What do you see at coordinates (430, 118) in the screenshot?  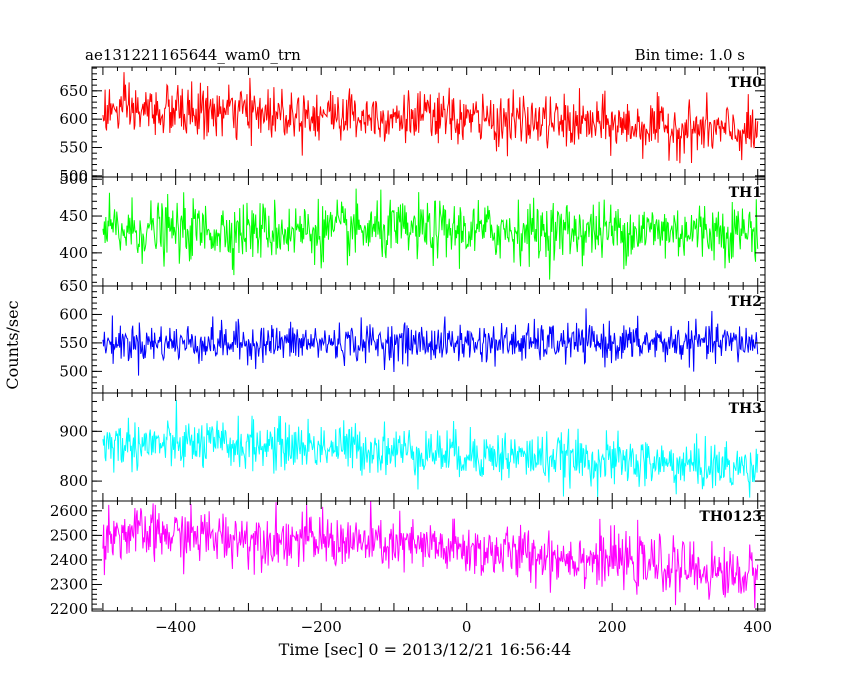 I see `series-th0` at bounding box center [430, 118].